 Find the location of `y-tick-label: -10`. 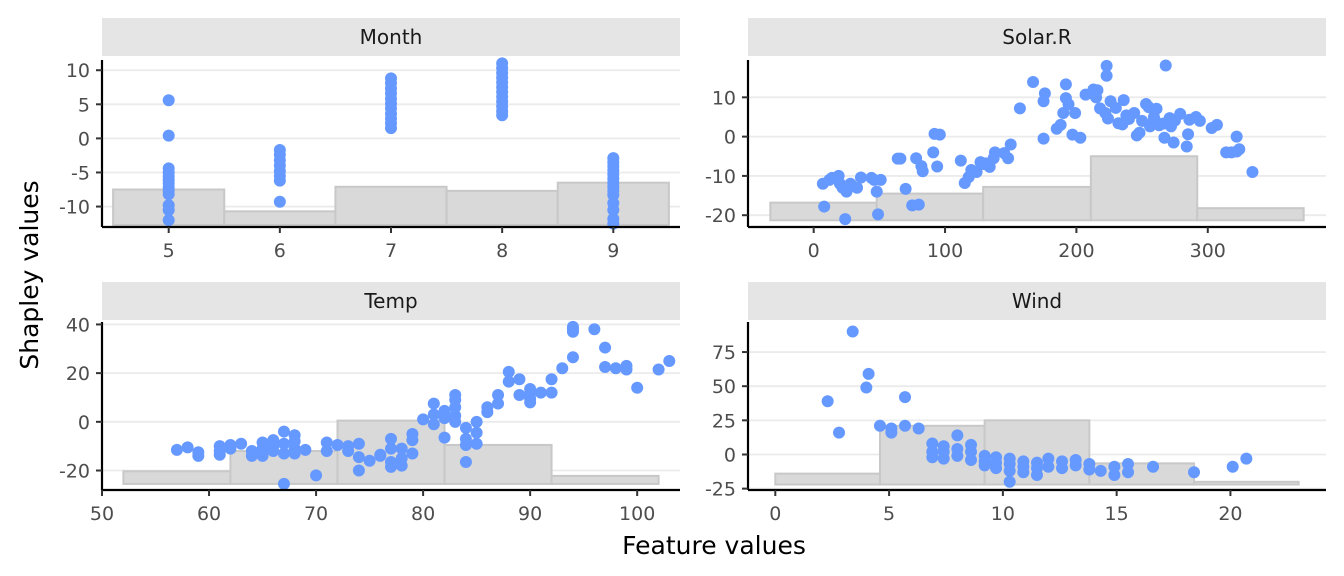

y-tick-label: -10 is located at coordinates (74, 208).